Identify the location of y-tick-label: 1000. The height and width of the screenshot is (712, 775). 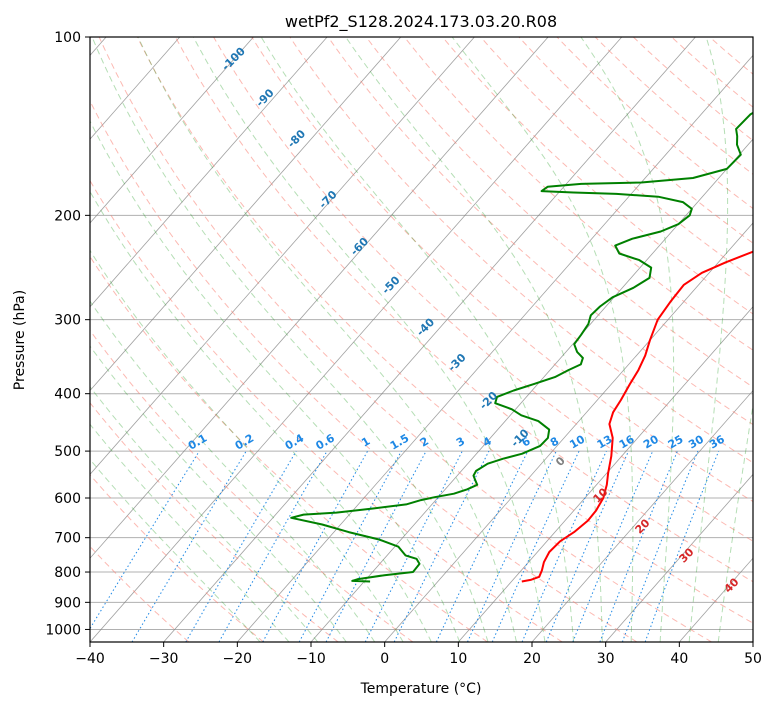
(63, 630).